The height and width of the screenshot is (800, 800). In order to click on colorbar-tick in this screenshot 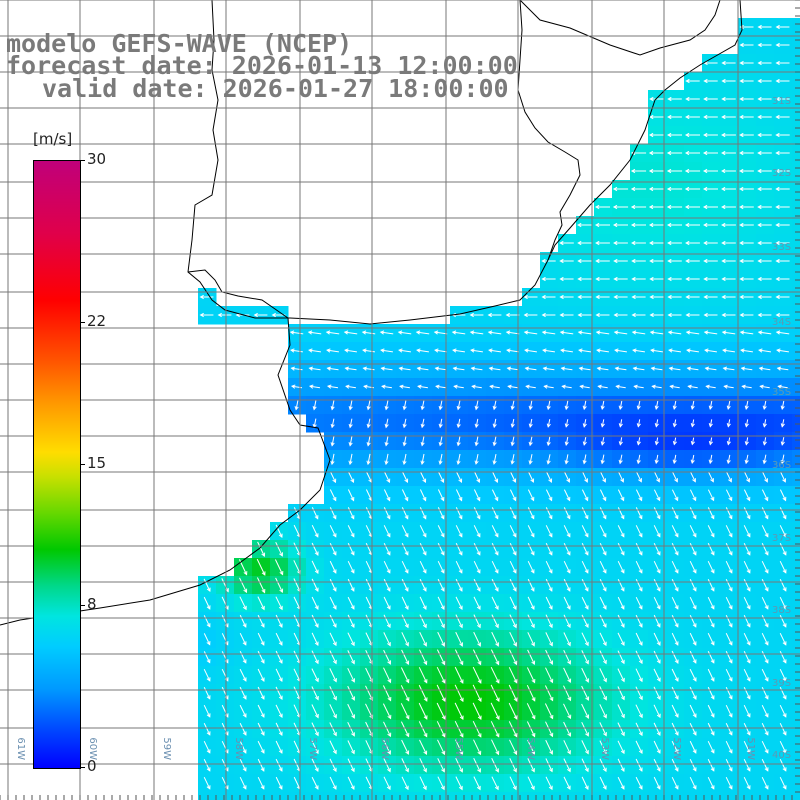, I will do `click(82, 464)`.